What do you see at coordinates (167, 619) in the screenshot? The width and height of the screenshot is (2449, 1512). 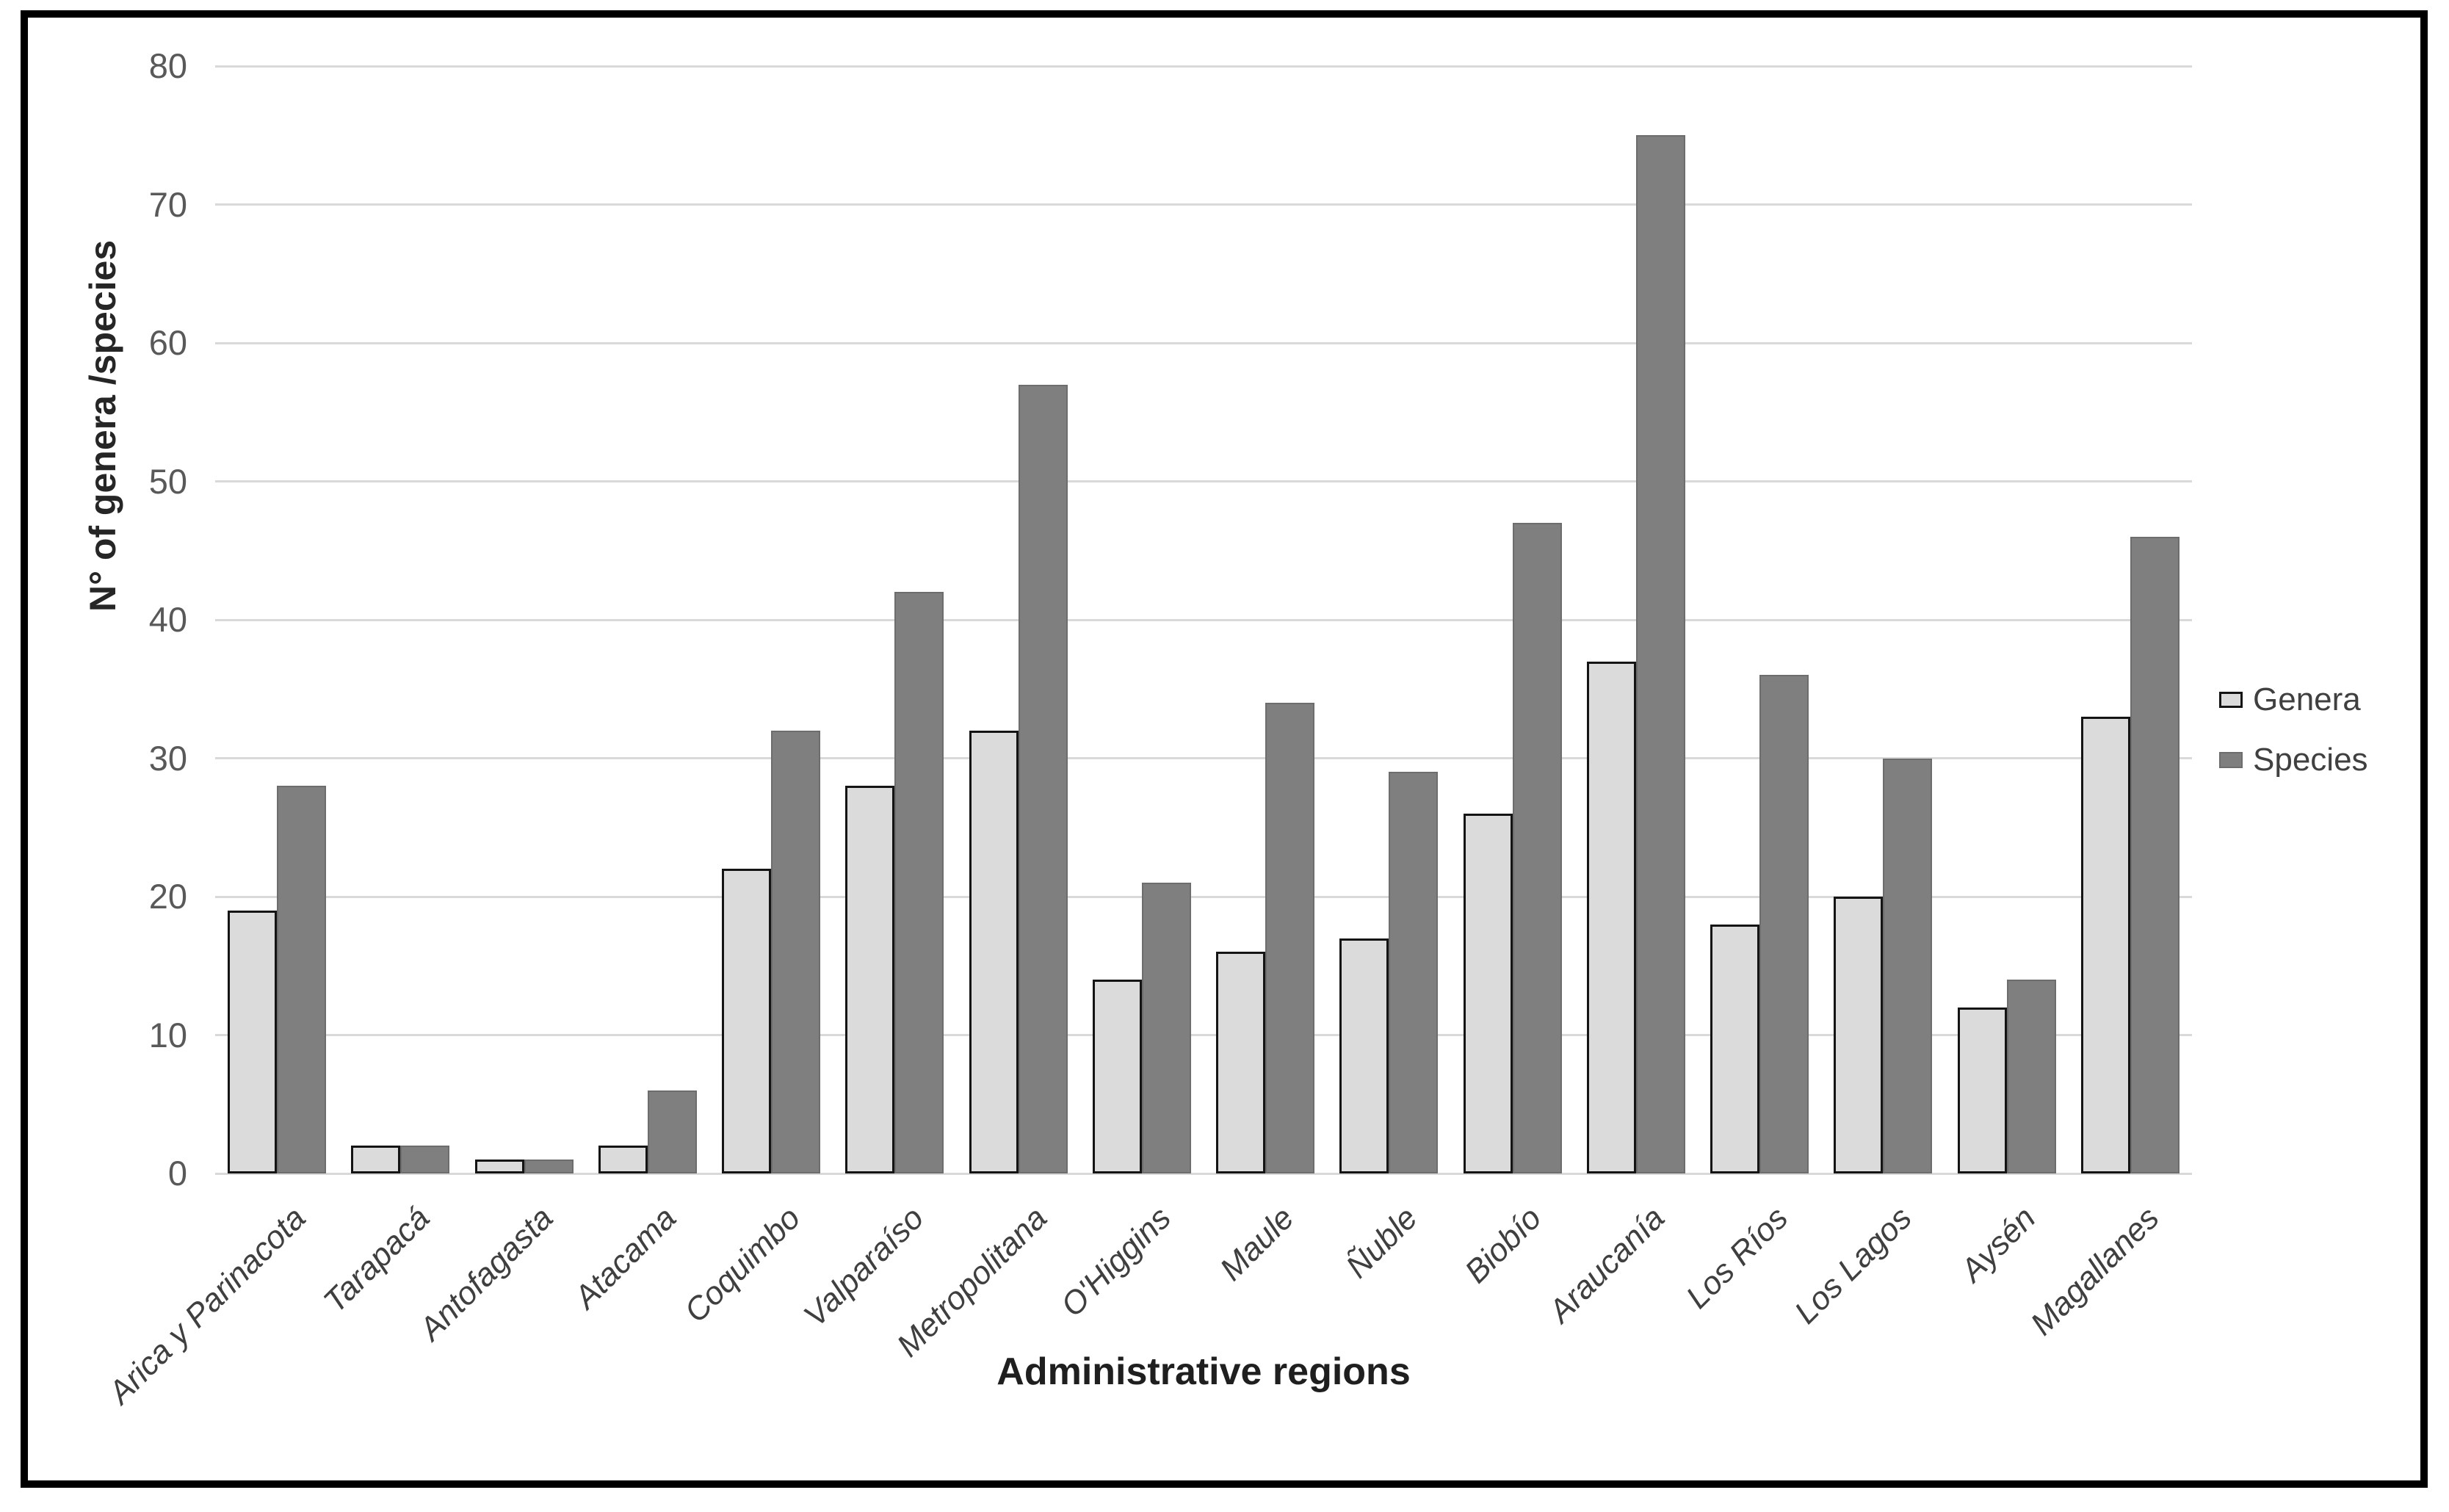 I see `y-tick-label: 40` at bounding box center [167, 619].